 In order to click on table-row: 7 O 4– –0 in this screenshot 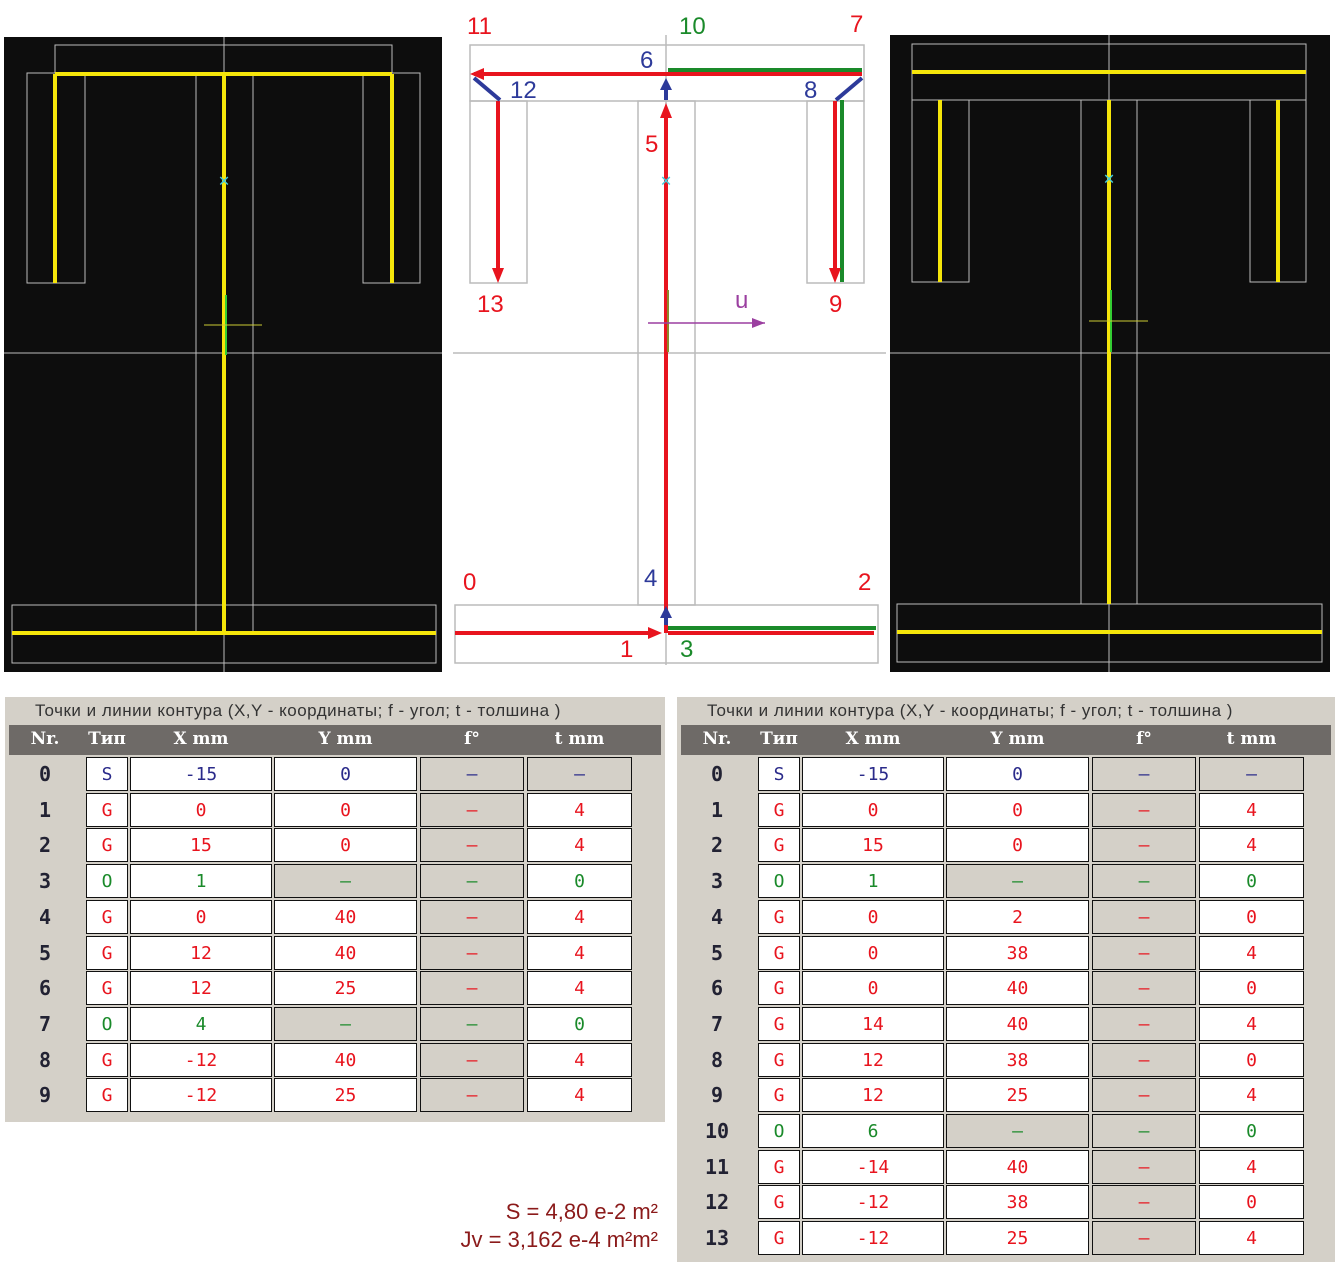, I will do `click(329, 1024)`.